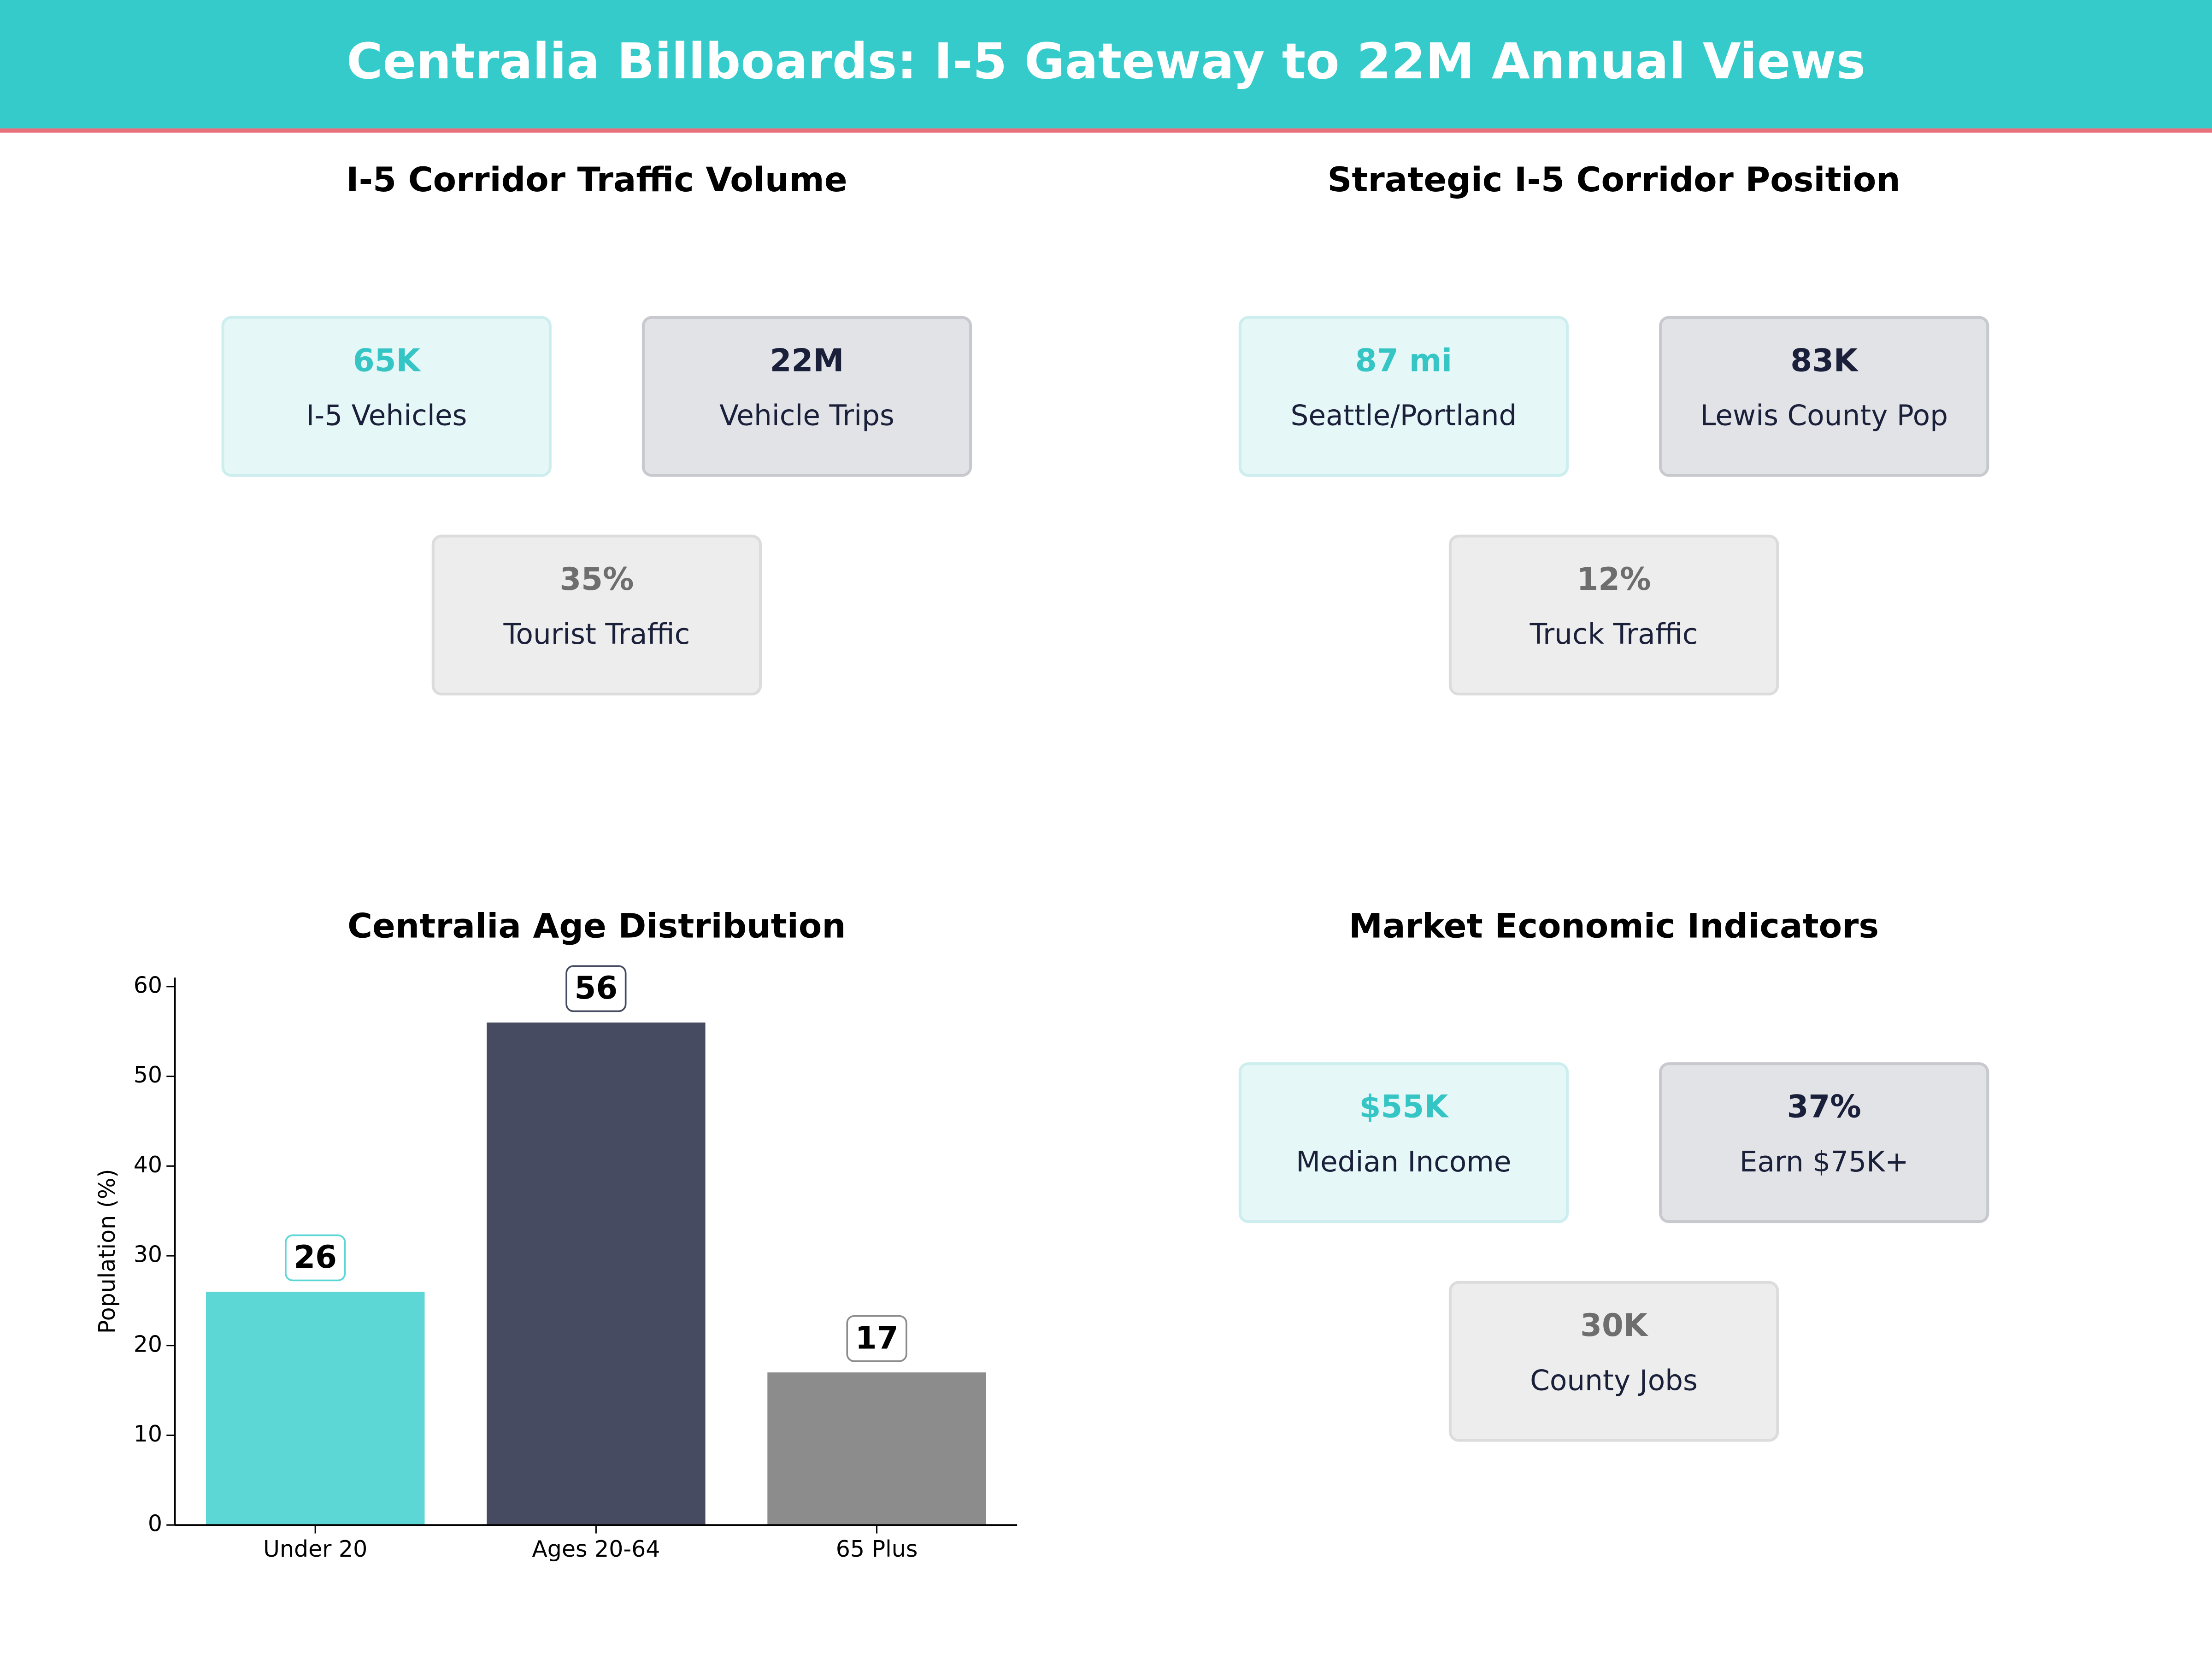 The height and width of the screenshot is (1659, 2212). I want to click on card-value: 12%, so click(1614, 579).